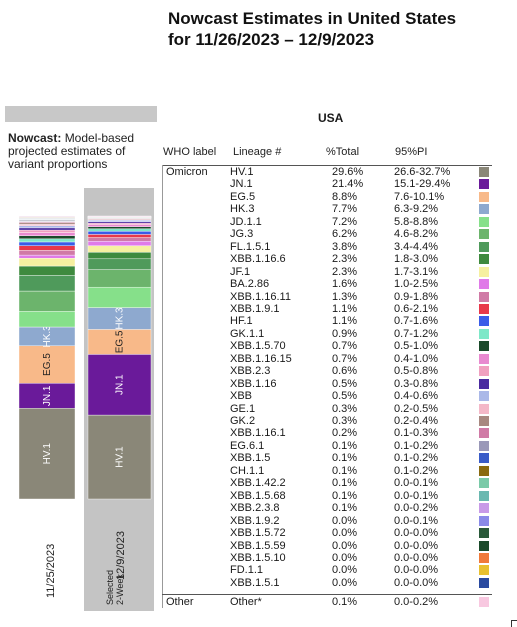 This screenshot has height=627, width=517. What do you see at coordinates (261, 358) in the screenshot?
I see `cell-lineage: XBB.1.16.15` at bounding box center [261, 358].